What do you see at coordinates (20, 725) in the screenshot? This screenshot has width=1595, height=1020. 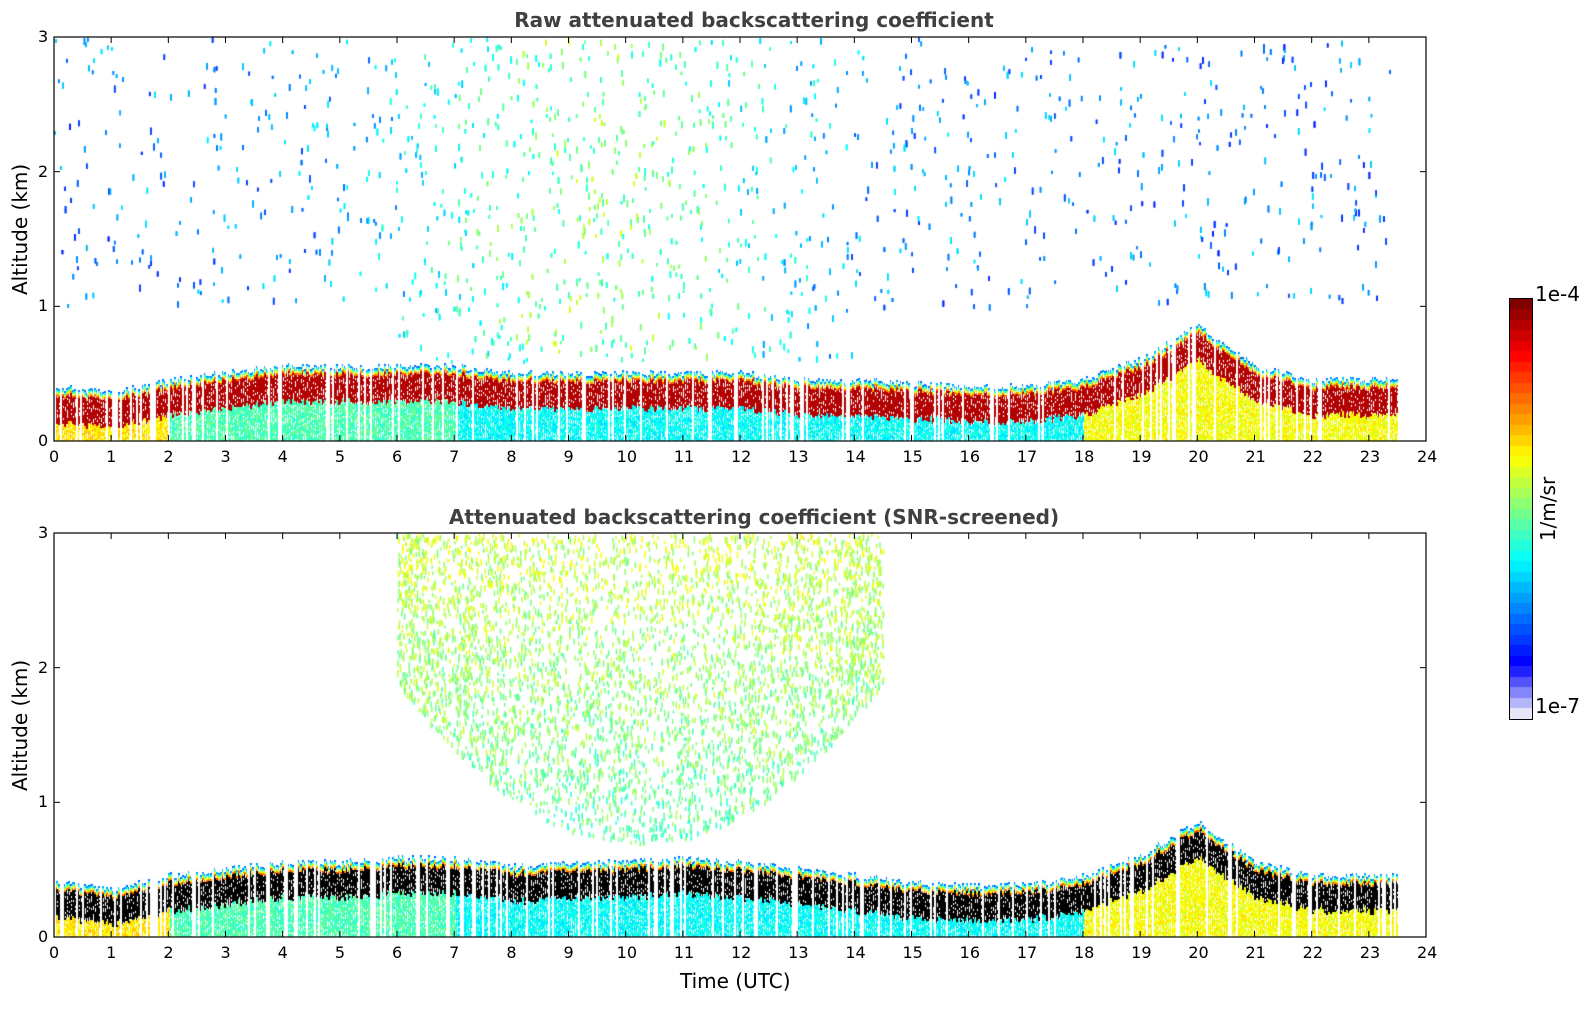 I see `panel-2-ylabel: Altitude (km)` at bounding box center [20, 725].